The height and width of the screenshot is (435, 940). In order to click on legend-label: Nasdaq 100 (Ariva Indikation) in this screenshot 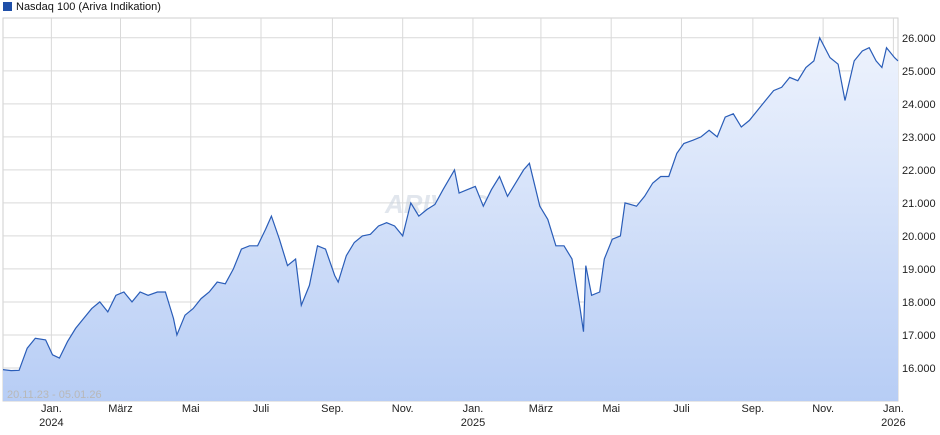, I will do `click(88, 7)`.